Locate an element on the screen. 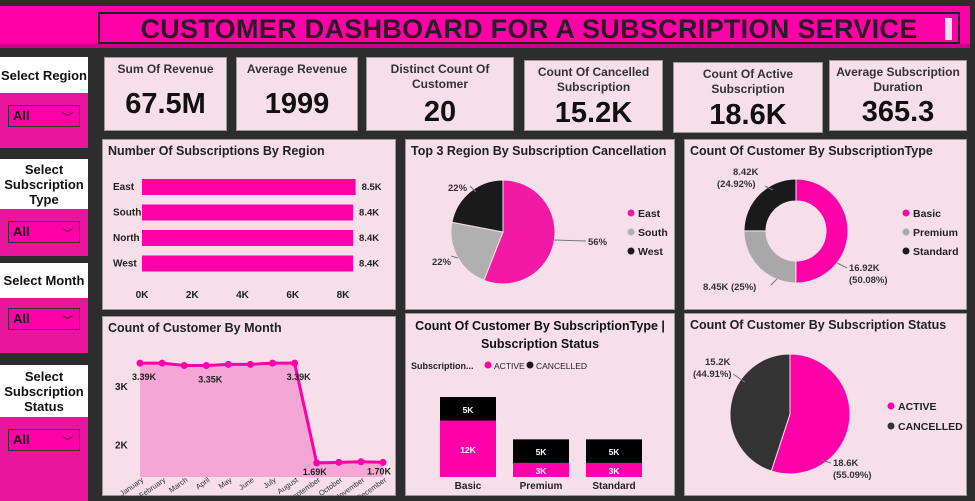  month-dropdown-value: All is located at coordinates (21, 318).